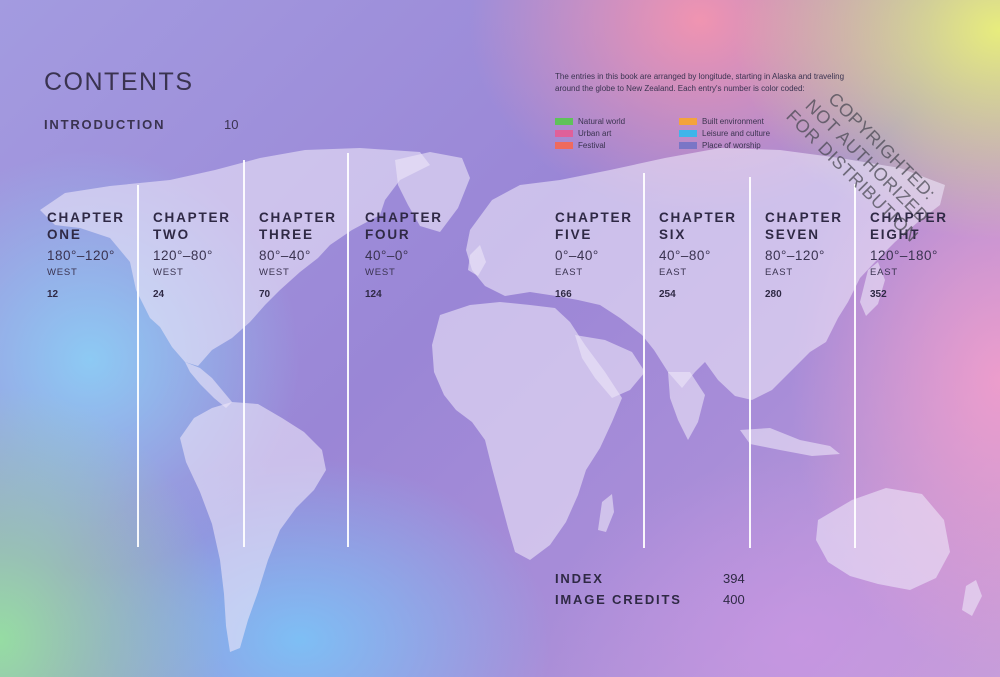 The image size is (1000, 677). I want to click on chapter-page-number: 24, so click(159, 294).